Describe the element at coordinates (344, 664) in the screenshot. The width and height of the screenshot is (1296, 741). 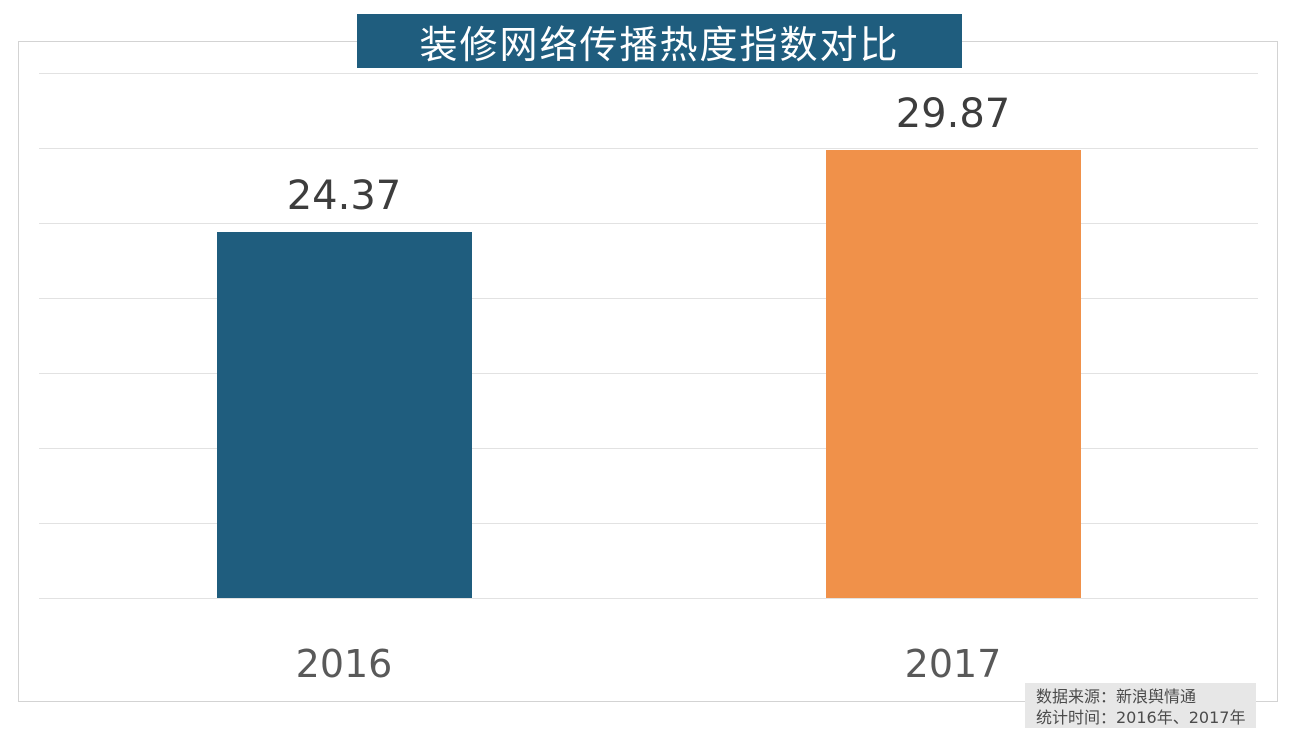
I see `category-label-2016: 2016` at that location.